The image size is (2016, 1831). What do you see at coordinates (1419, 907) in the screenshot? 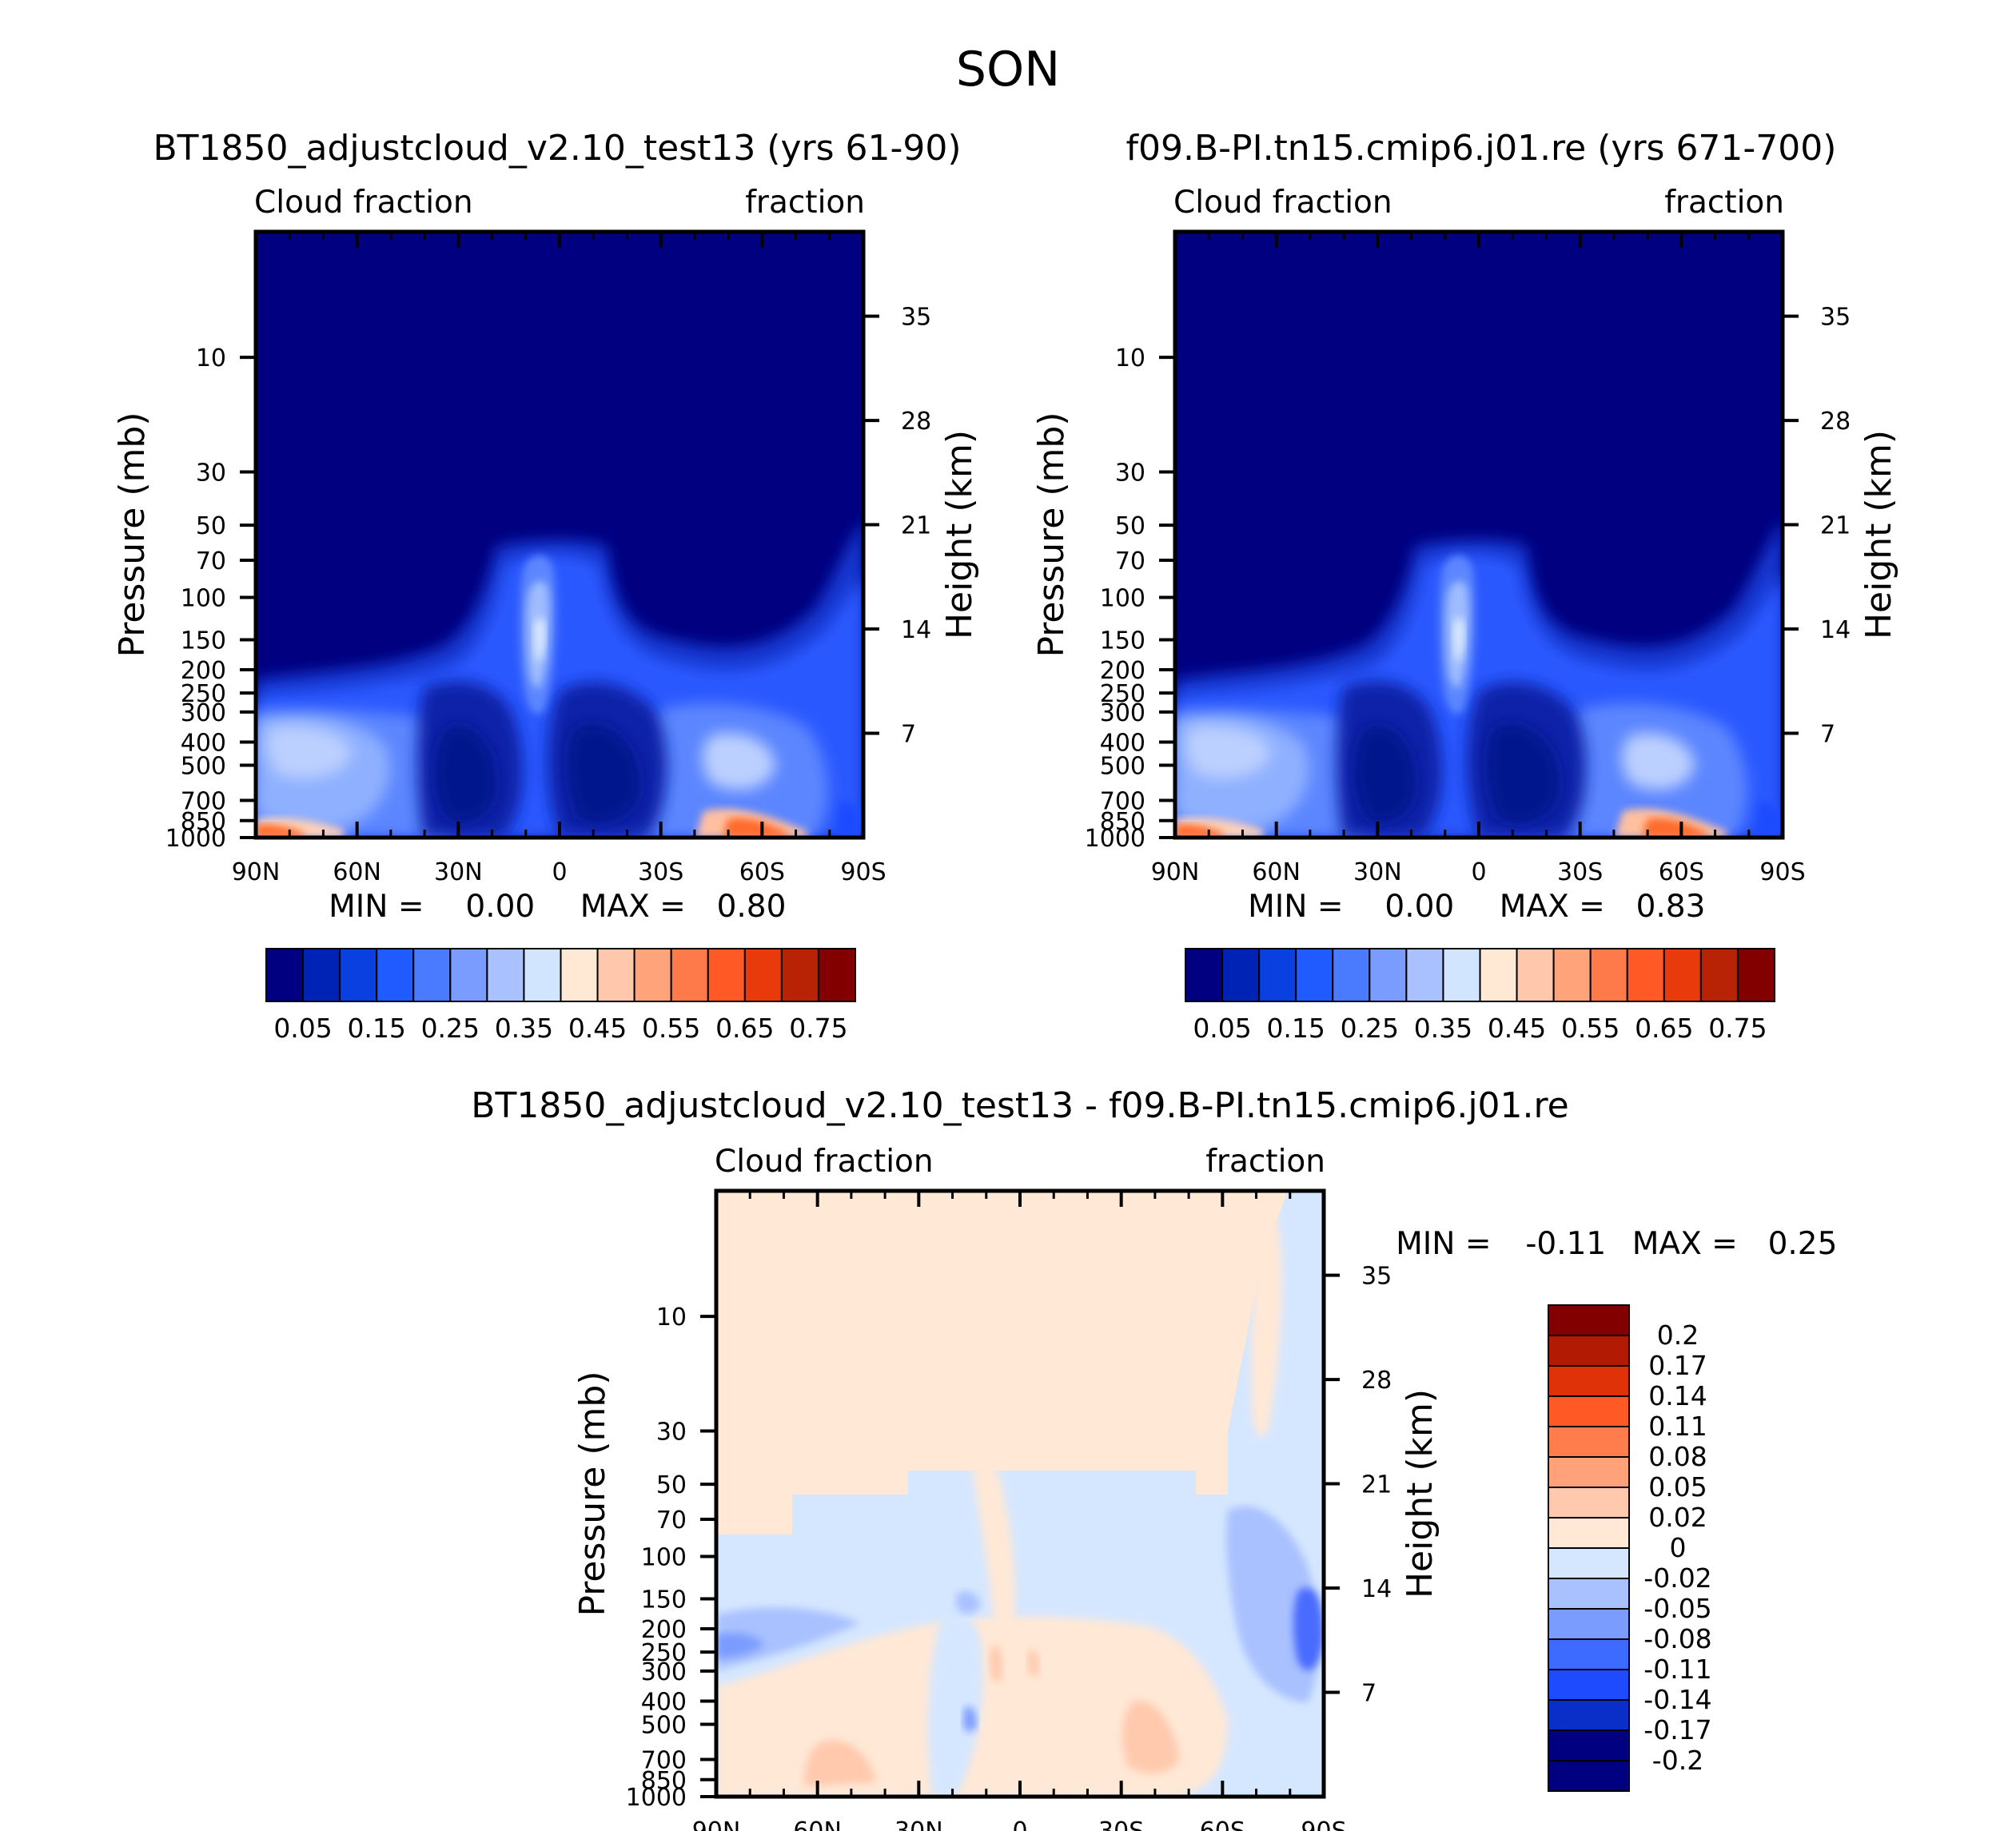
I see `min-value: 0.00` at bounding box center [1419, 907].